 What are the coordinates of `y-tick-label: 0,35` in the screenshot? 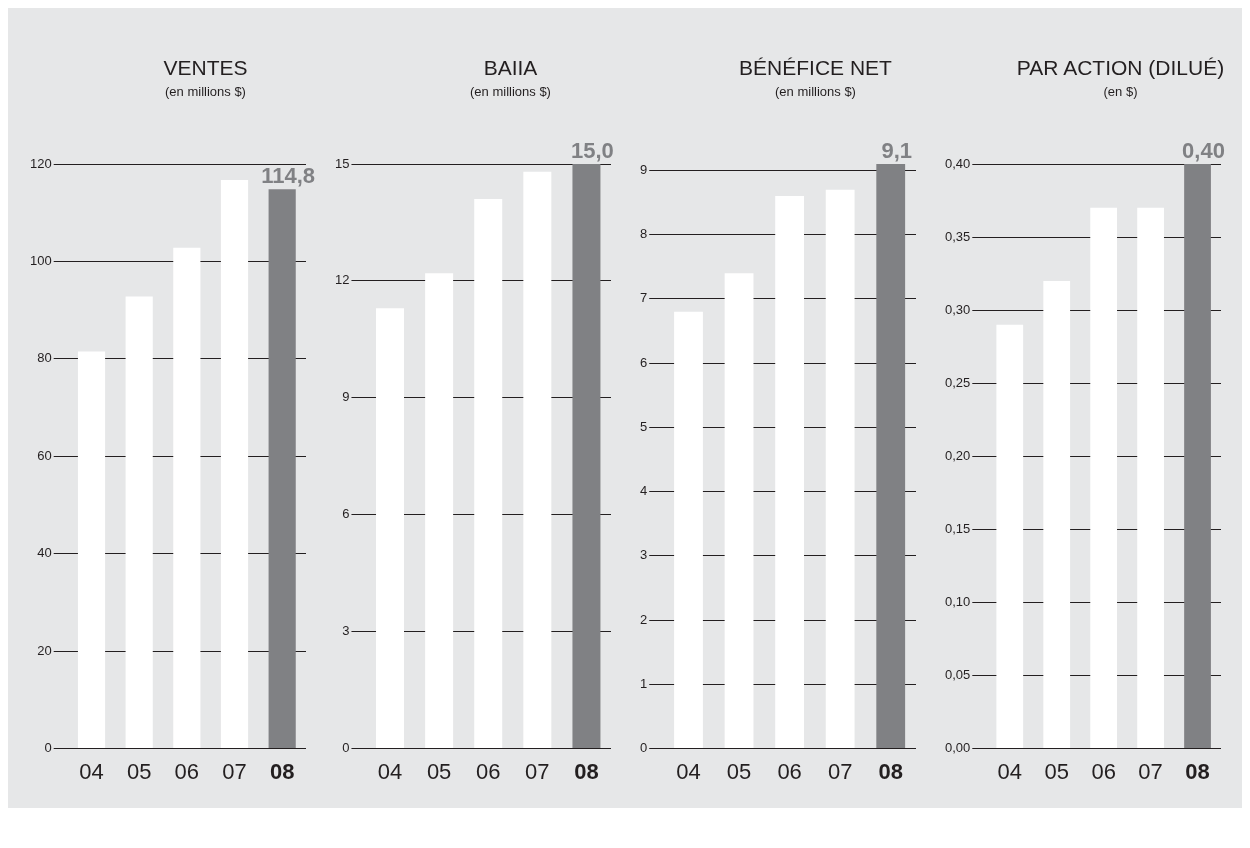 It's located at (957, 236).